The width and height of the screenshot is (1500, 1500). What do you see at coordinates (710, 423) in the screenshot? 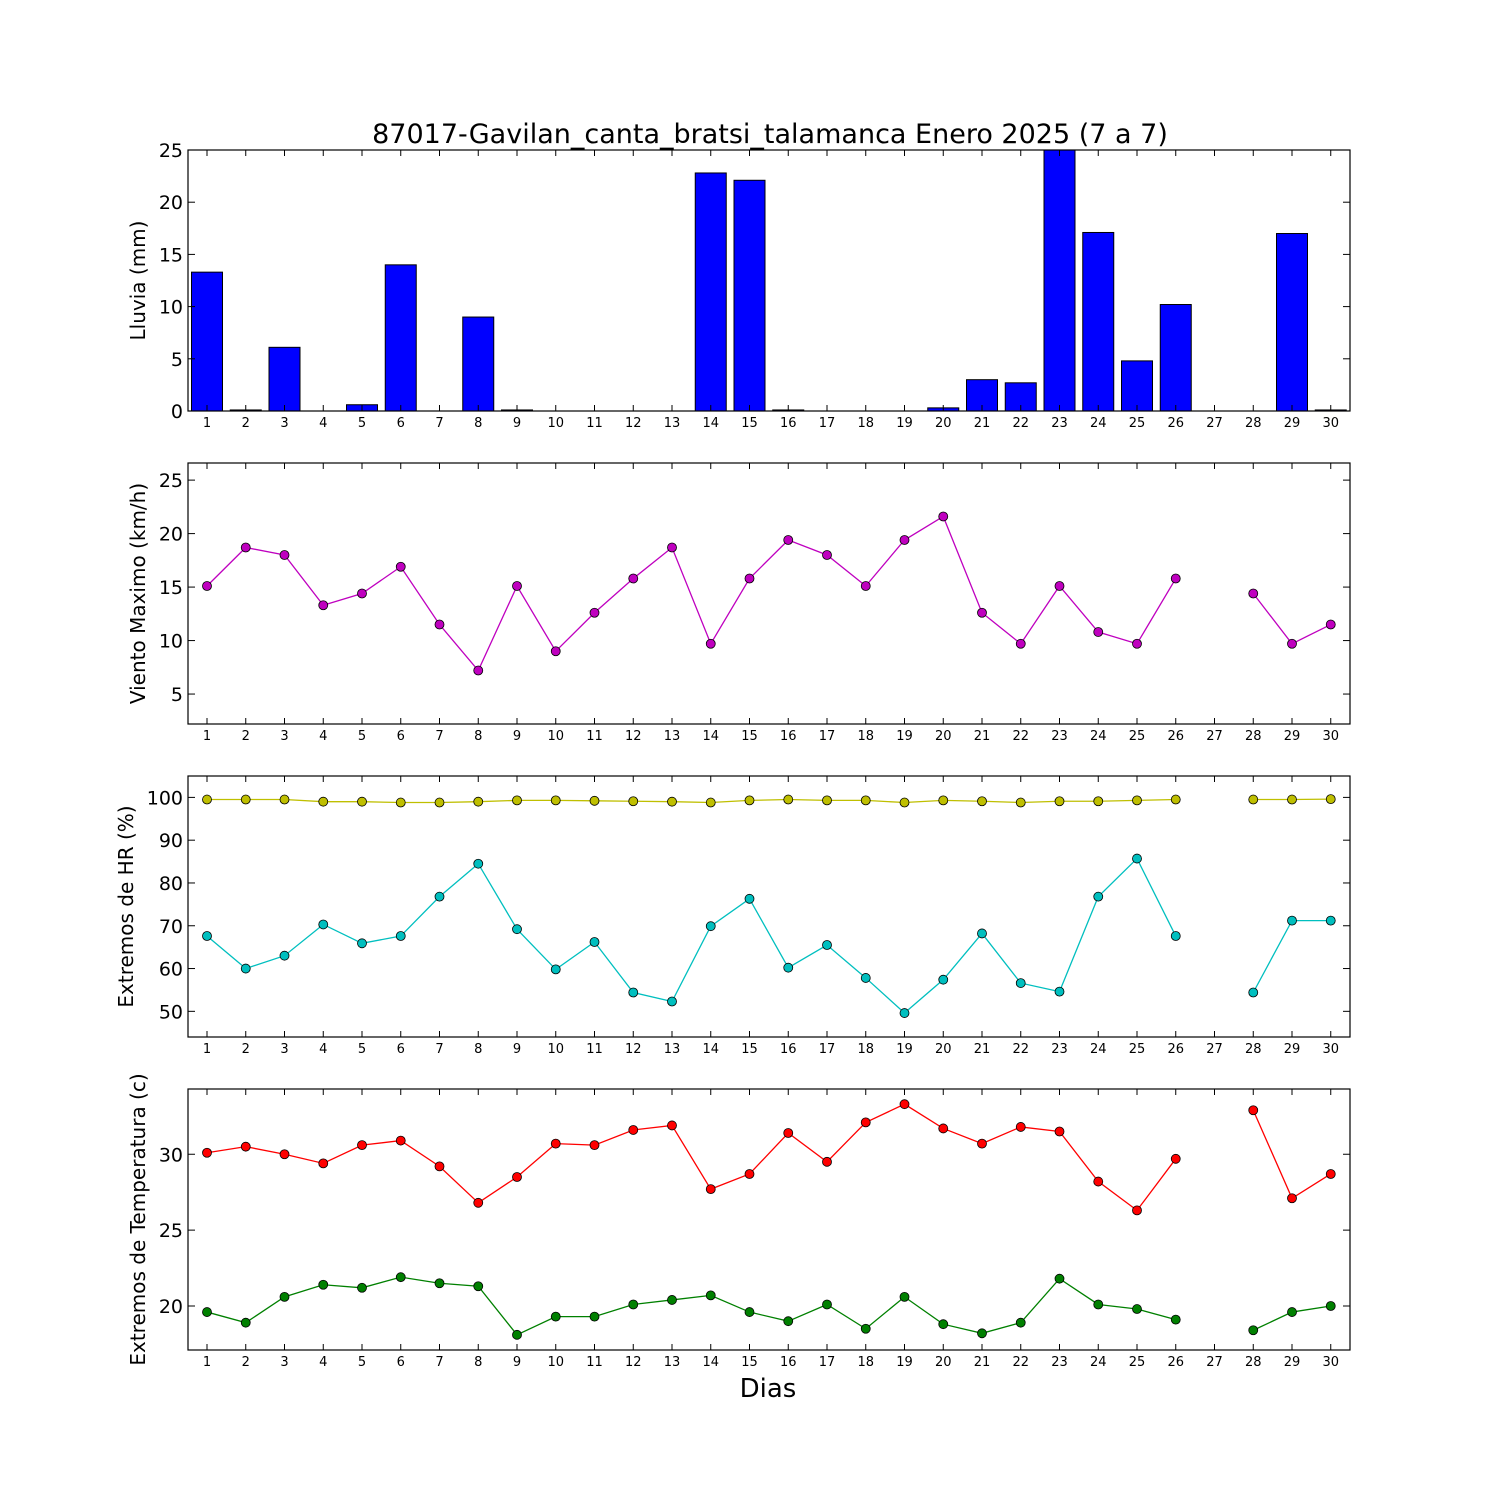
I see `rain-xtick-label: 14` at bounding box center [710, 423].